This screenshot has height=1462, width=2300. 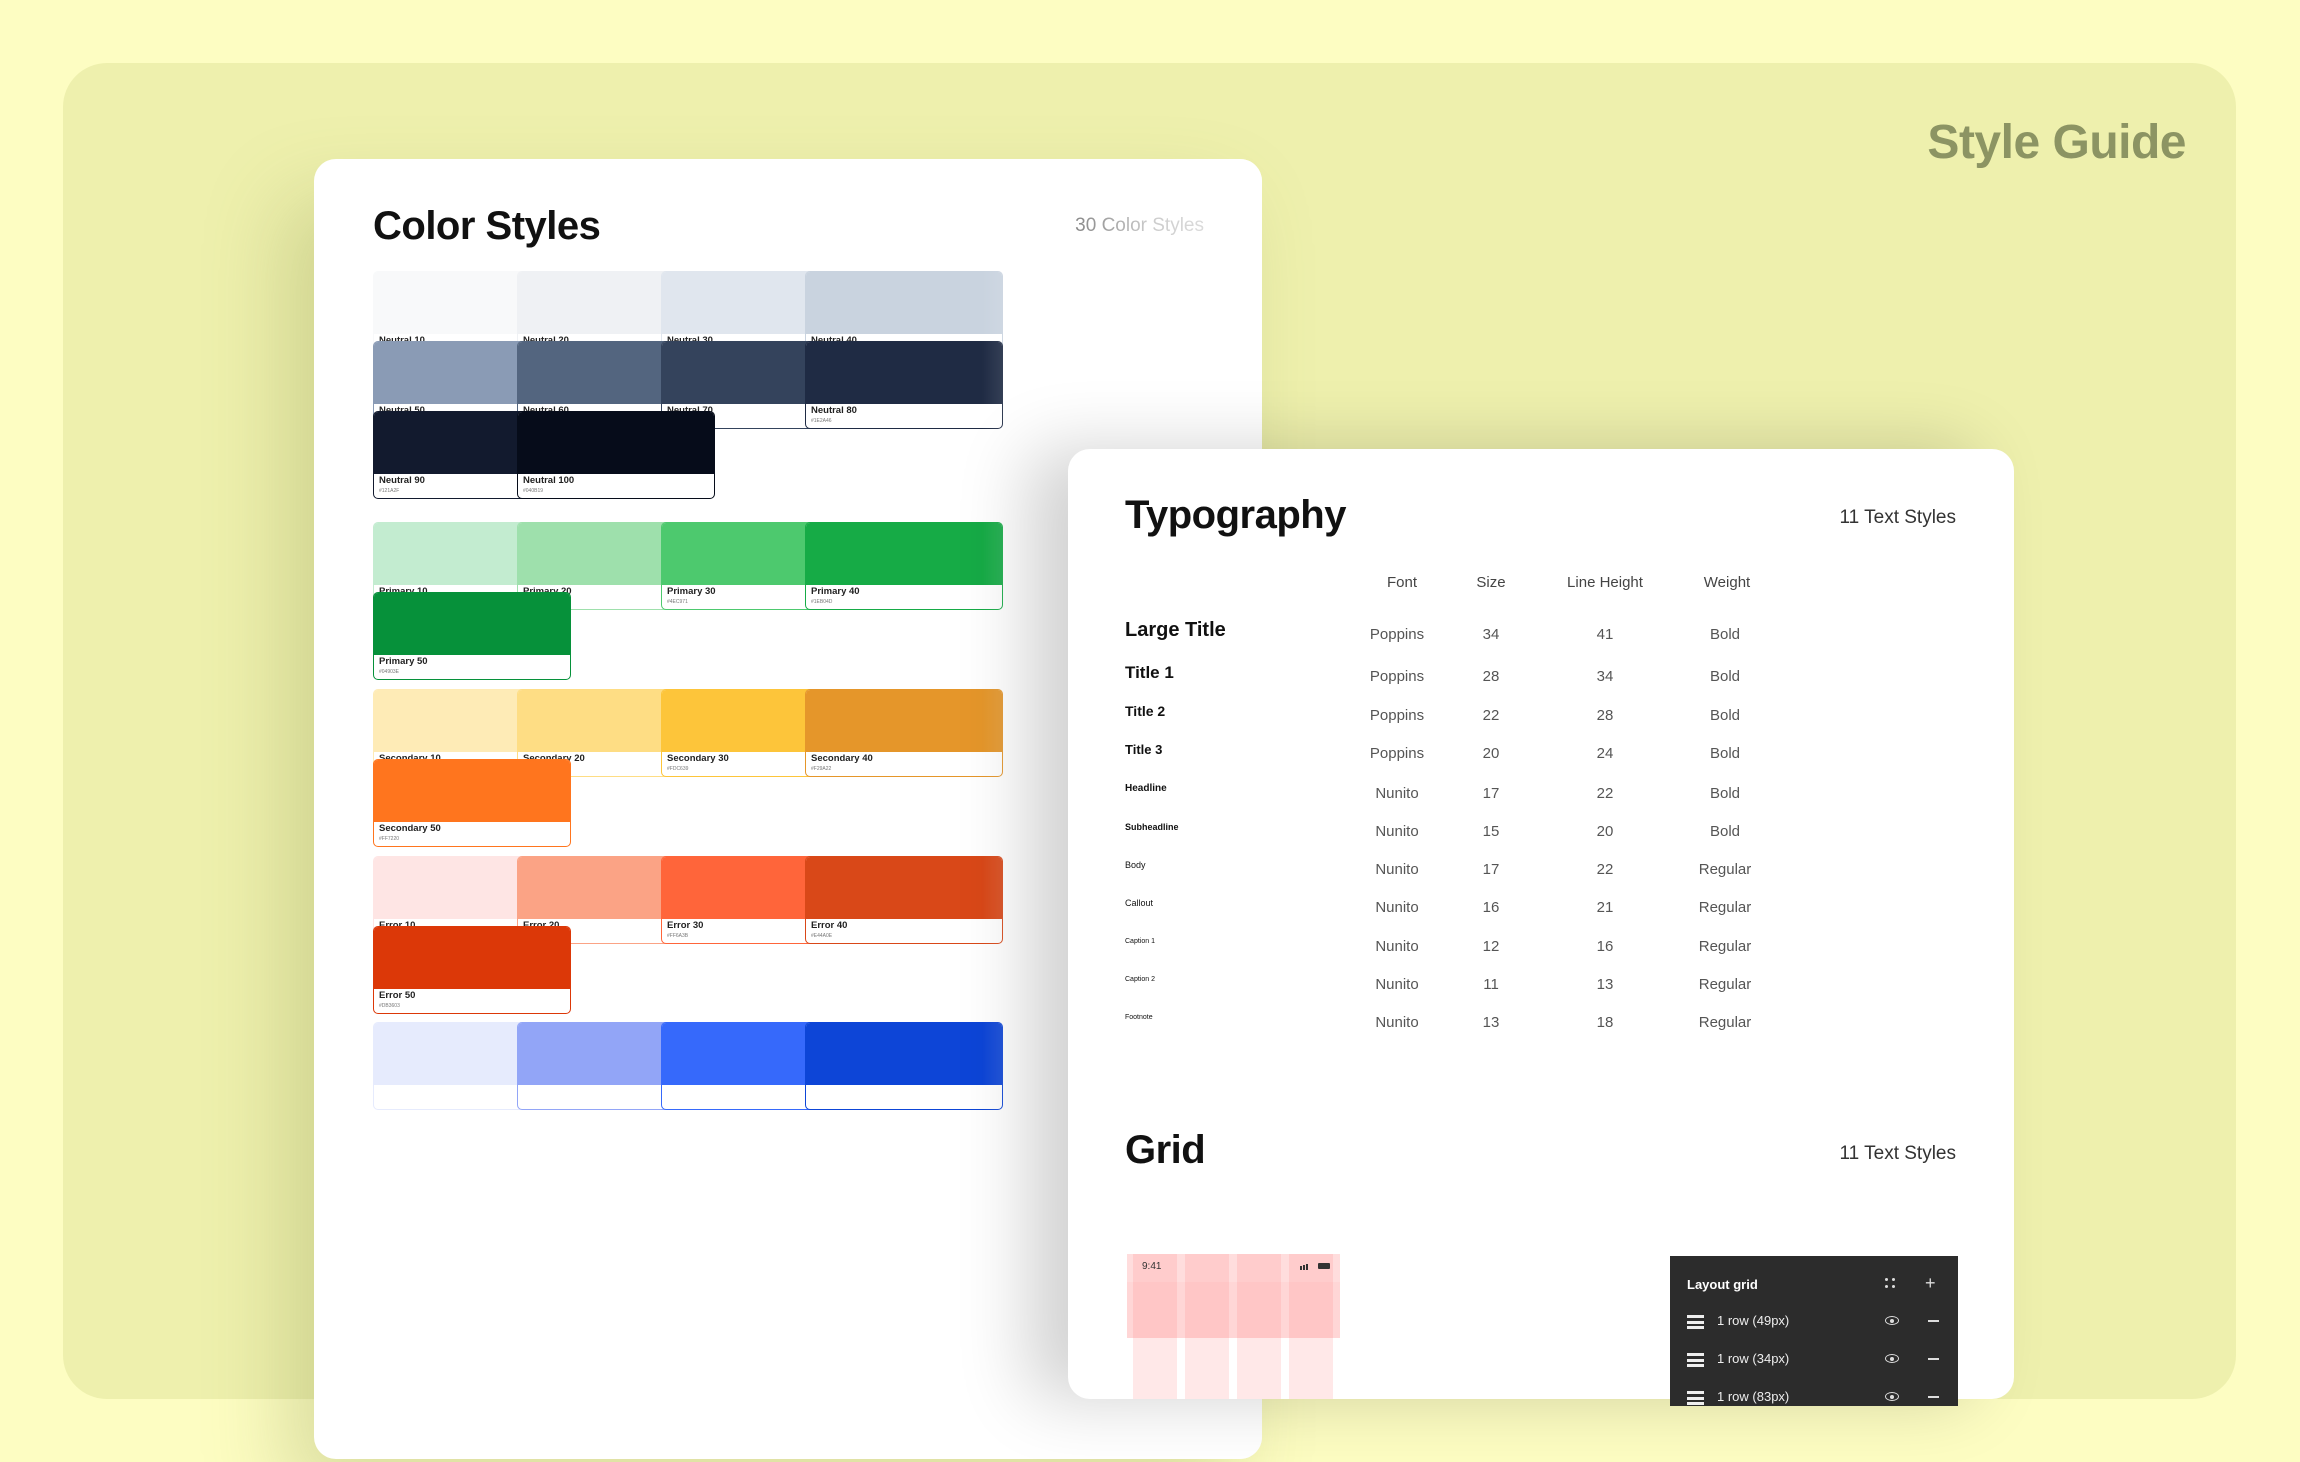 What do you see at coordinates (389, 839) in the screenshot?
I see `swatch-hex: #FF7220` at bounding box center [389, 839].